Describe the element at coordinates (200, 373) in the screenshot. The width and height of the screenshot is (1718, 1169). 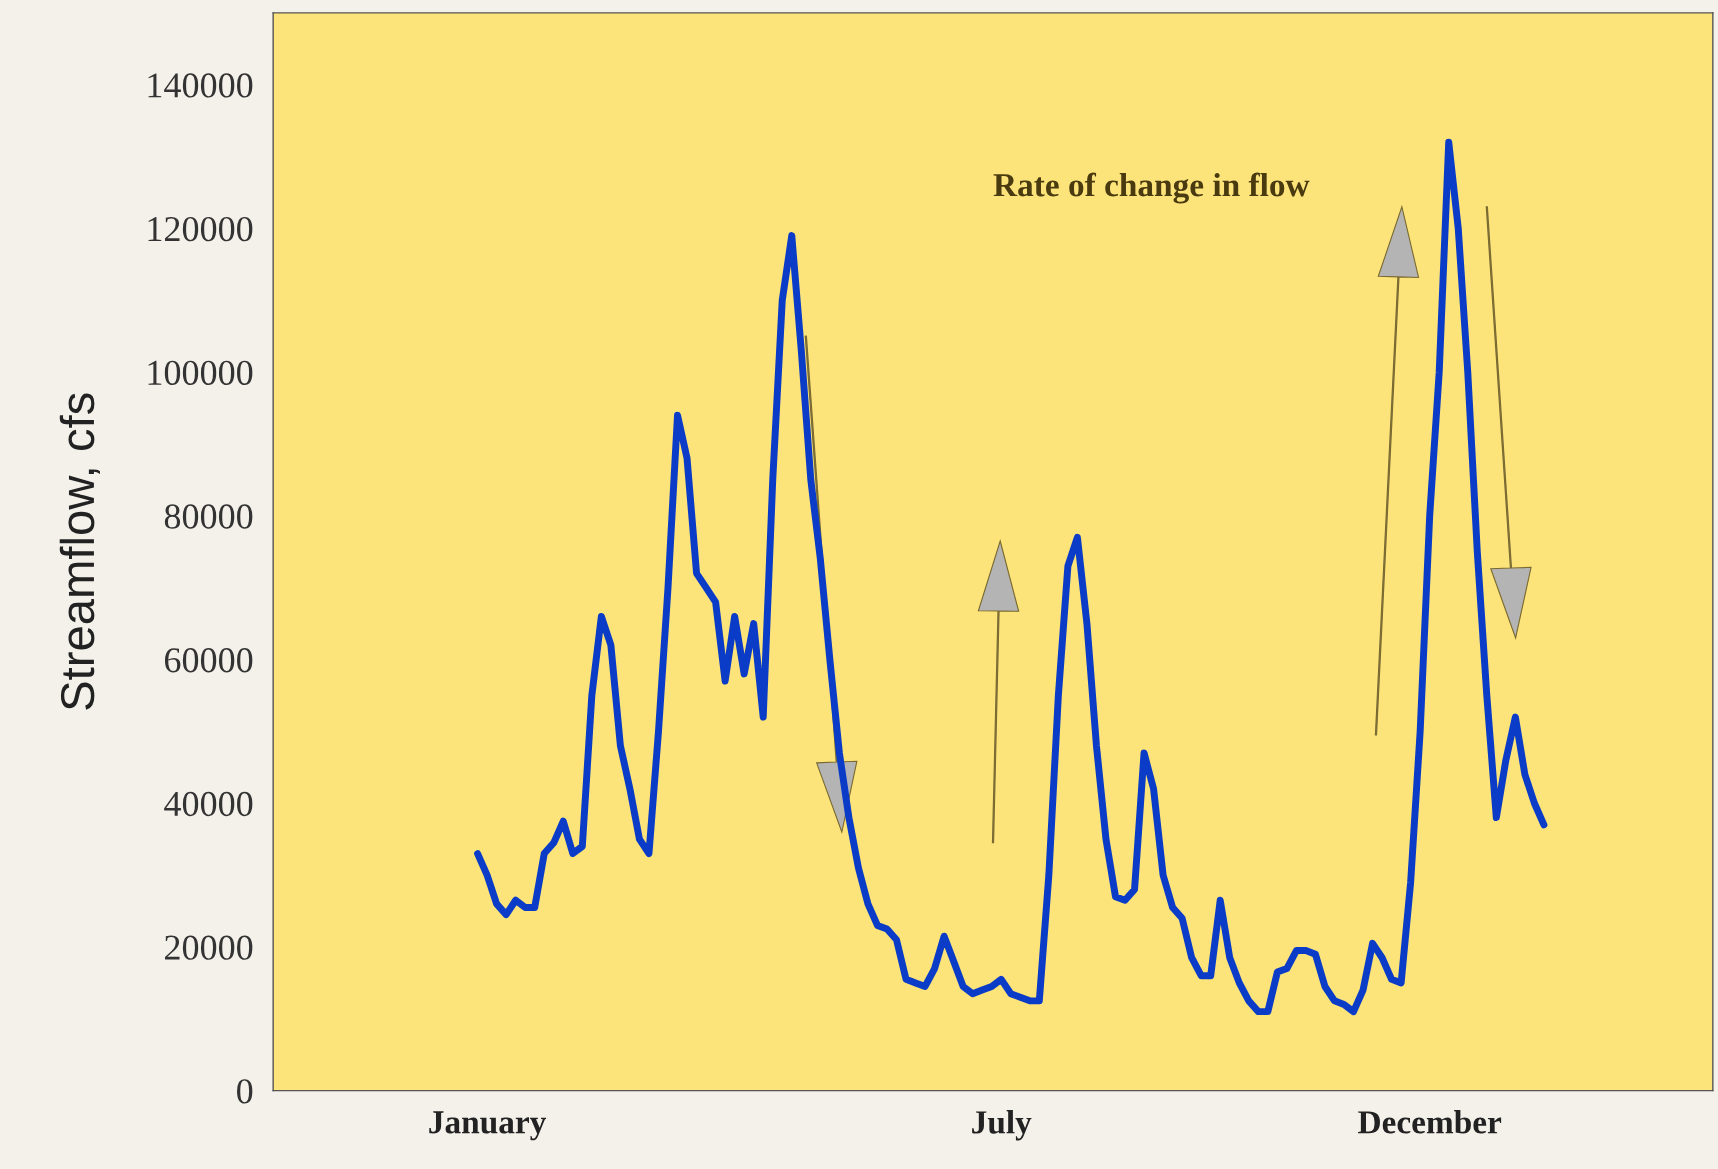
I see `y-tick-label: 100000` at that location.